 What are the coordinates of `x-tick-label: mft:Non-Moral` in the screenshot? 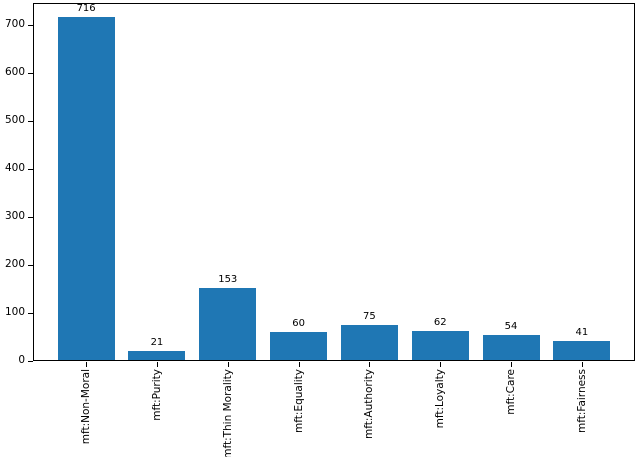 It's located at (86, 407).